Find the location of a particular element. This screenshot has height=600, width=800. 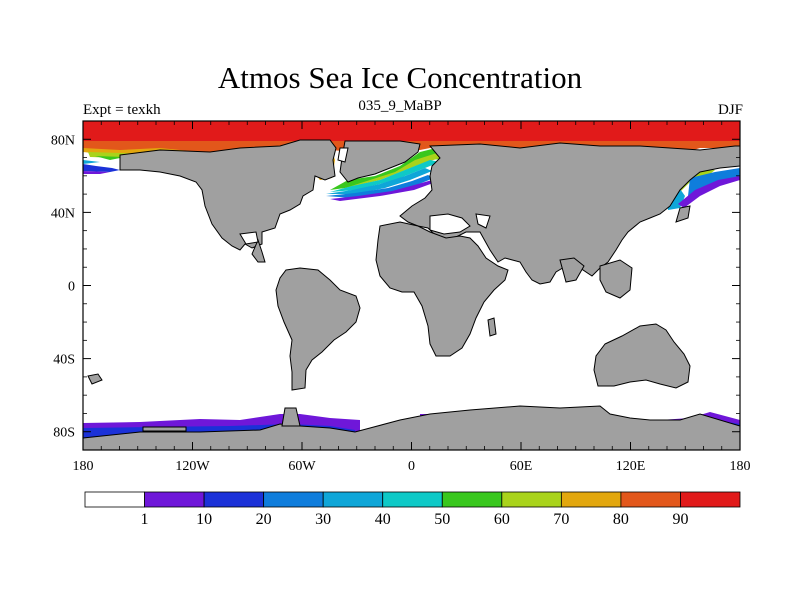

madagascar is located at coordinates (492, 327).